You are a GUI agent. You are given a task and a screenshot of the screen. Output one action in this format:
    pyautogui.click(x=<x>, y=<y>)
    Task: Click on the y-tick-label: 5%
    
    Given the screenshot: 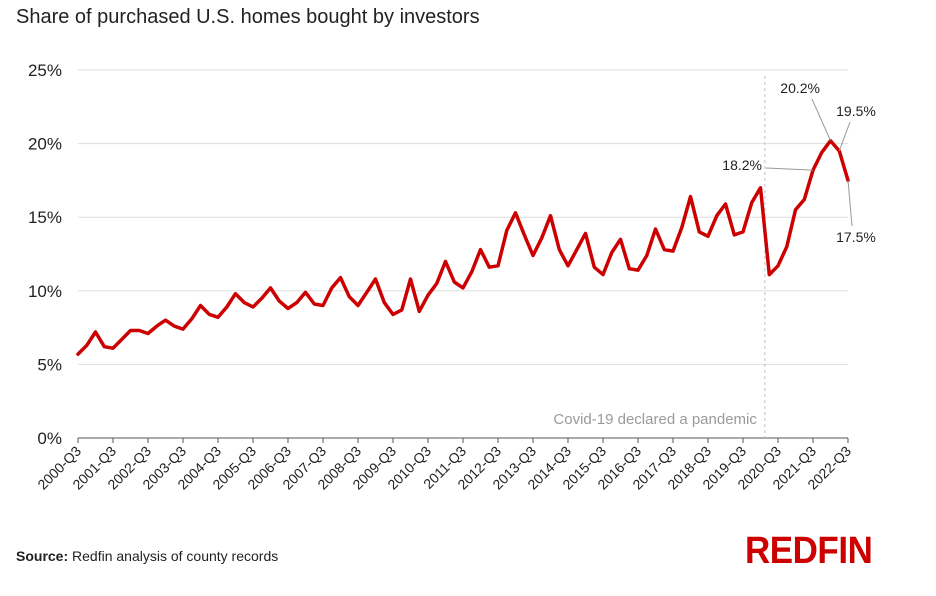 What is the action you would take?
    pyautogui.click(x=49, y=364)
    